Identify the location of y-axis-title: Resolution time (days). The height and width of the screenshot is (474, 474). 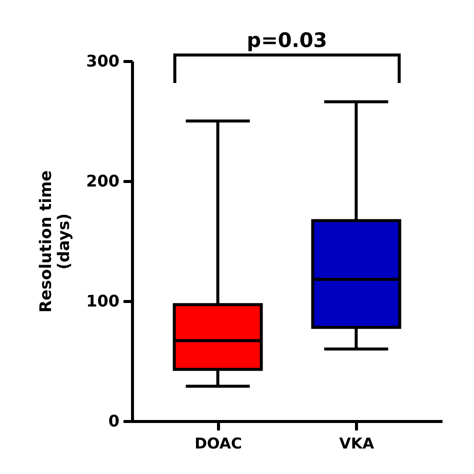
(55, 241).